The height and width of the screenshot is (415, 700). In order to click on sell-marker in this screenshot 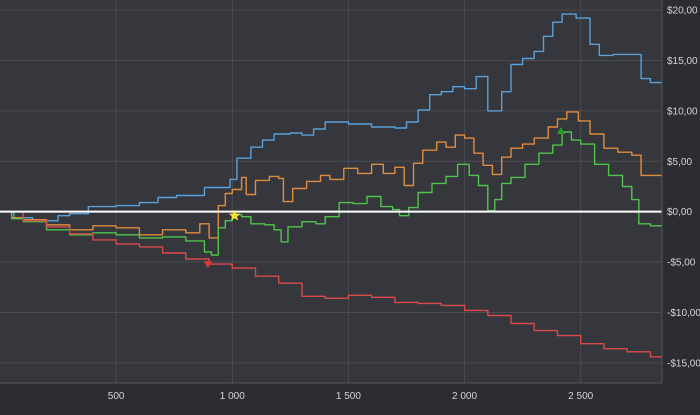, I will do `click(207, 265)`.